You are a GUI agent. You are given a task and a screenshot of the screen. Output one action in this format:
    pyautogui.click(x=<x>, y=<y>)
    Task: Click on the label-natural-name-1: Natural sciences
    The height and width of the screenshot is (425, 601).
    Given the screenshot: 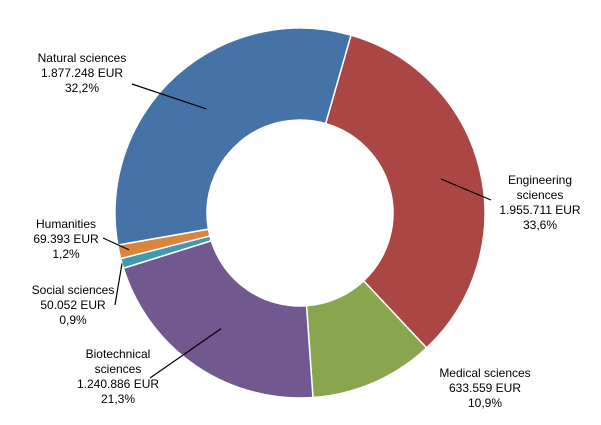 What is the action you would take?
    pyautogui.click(x=82, y=58)
    